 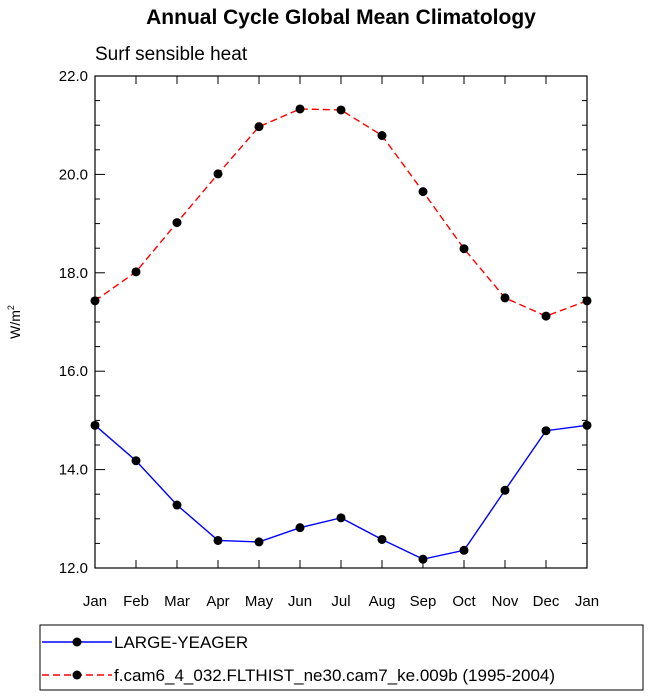 What do you see at coordinates (423, 601) in the screenshot?
I see `x-tick-label: Sep` at bounding box center [423, 601].